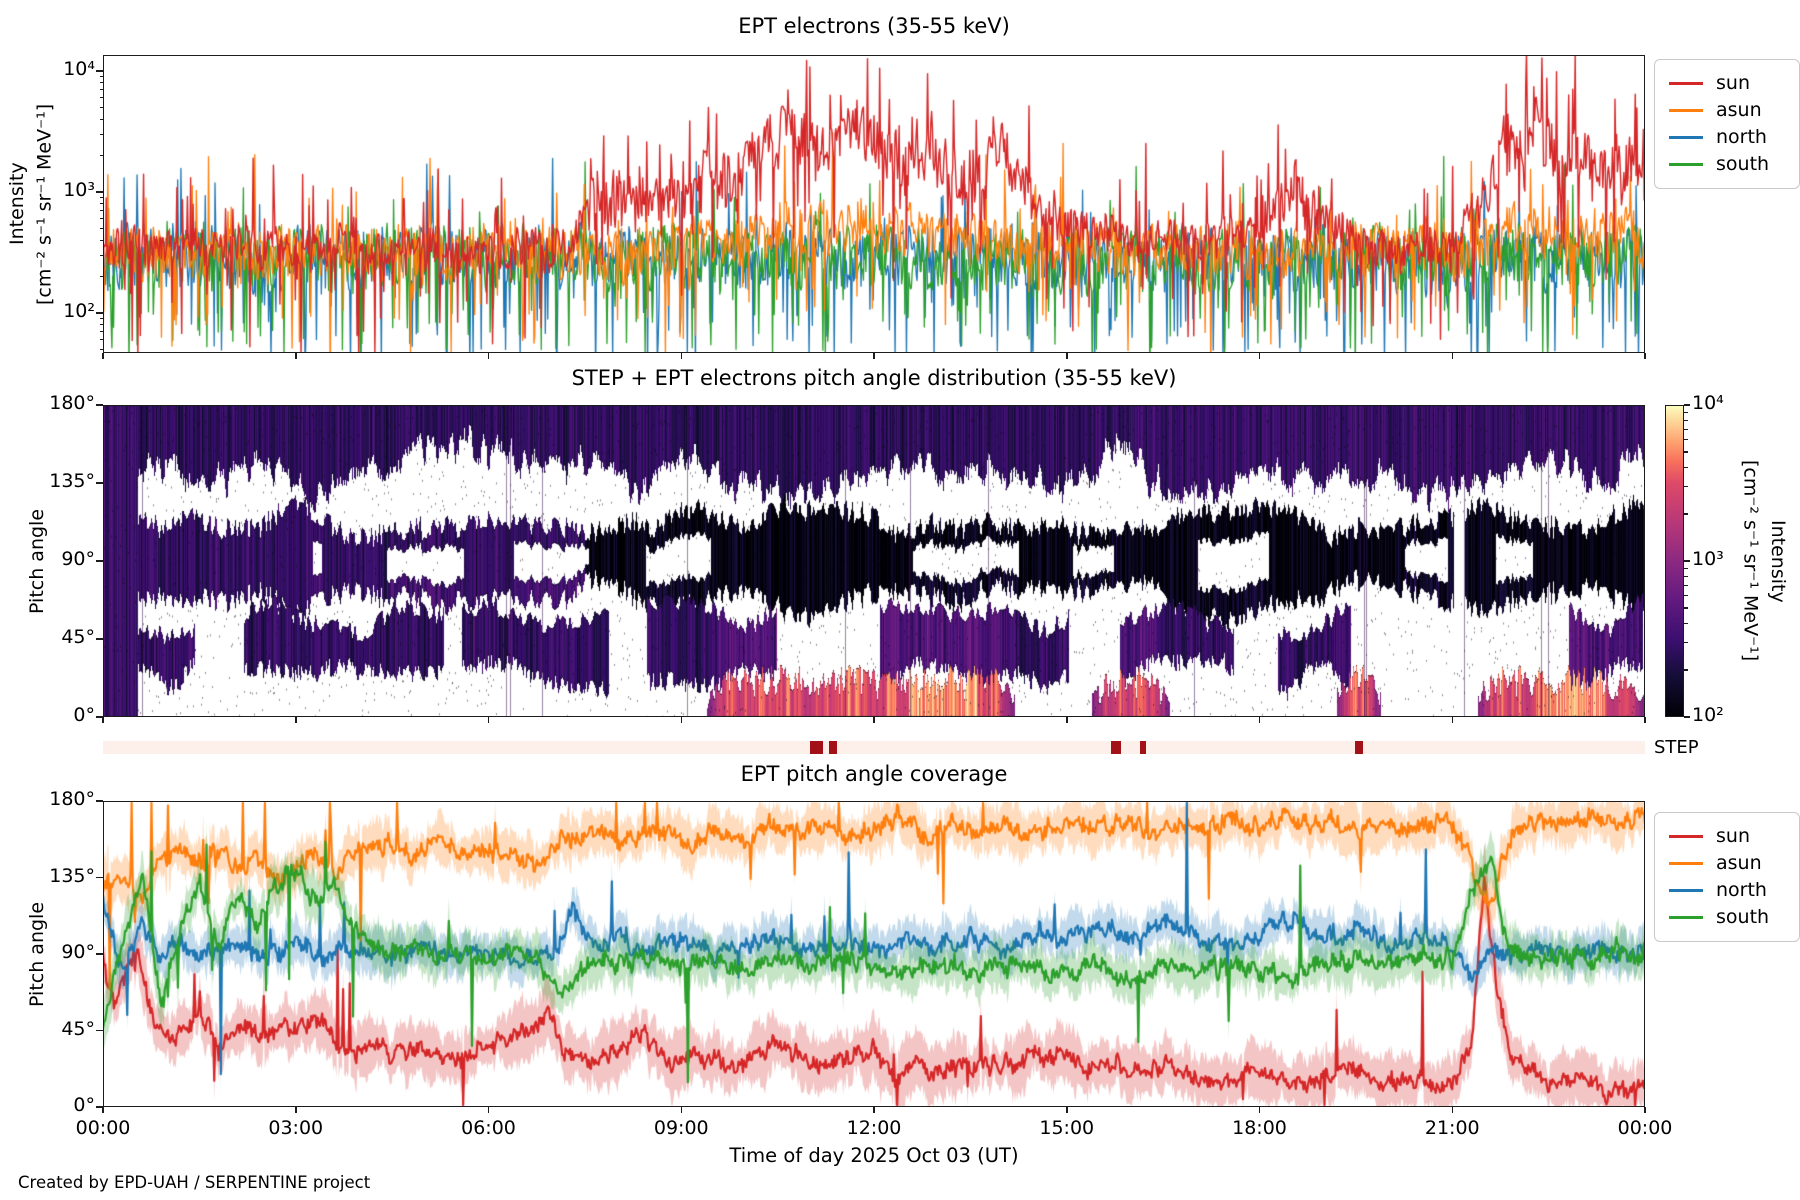  Describe the element at coordinates (103, 1128) in the screenshot. I see `x-tick-label: 00:00` at that location.